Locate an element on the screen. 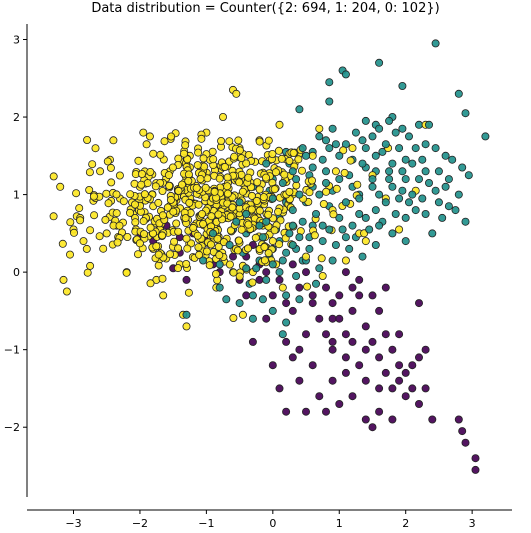 The image size is (531, 533). x-tick-label: 1 is located at coordinates (339, 523).